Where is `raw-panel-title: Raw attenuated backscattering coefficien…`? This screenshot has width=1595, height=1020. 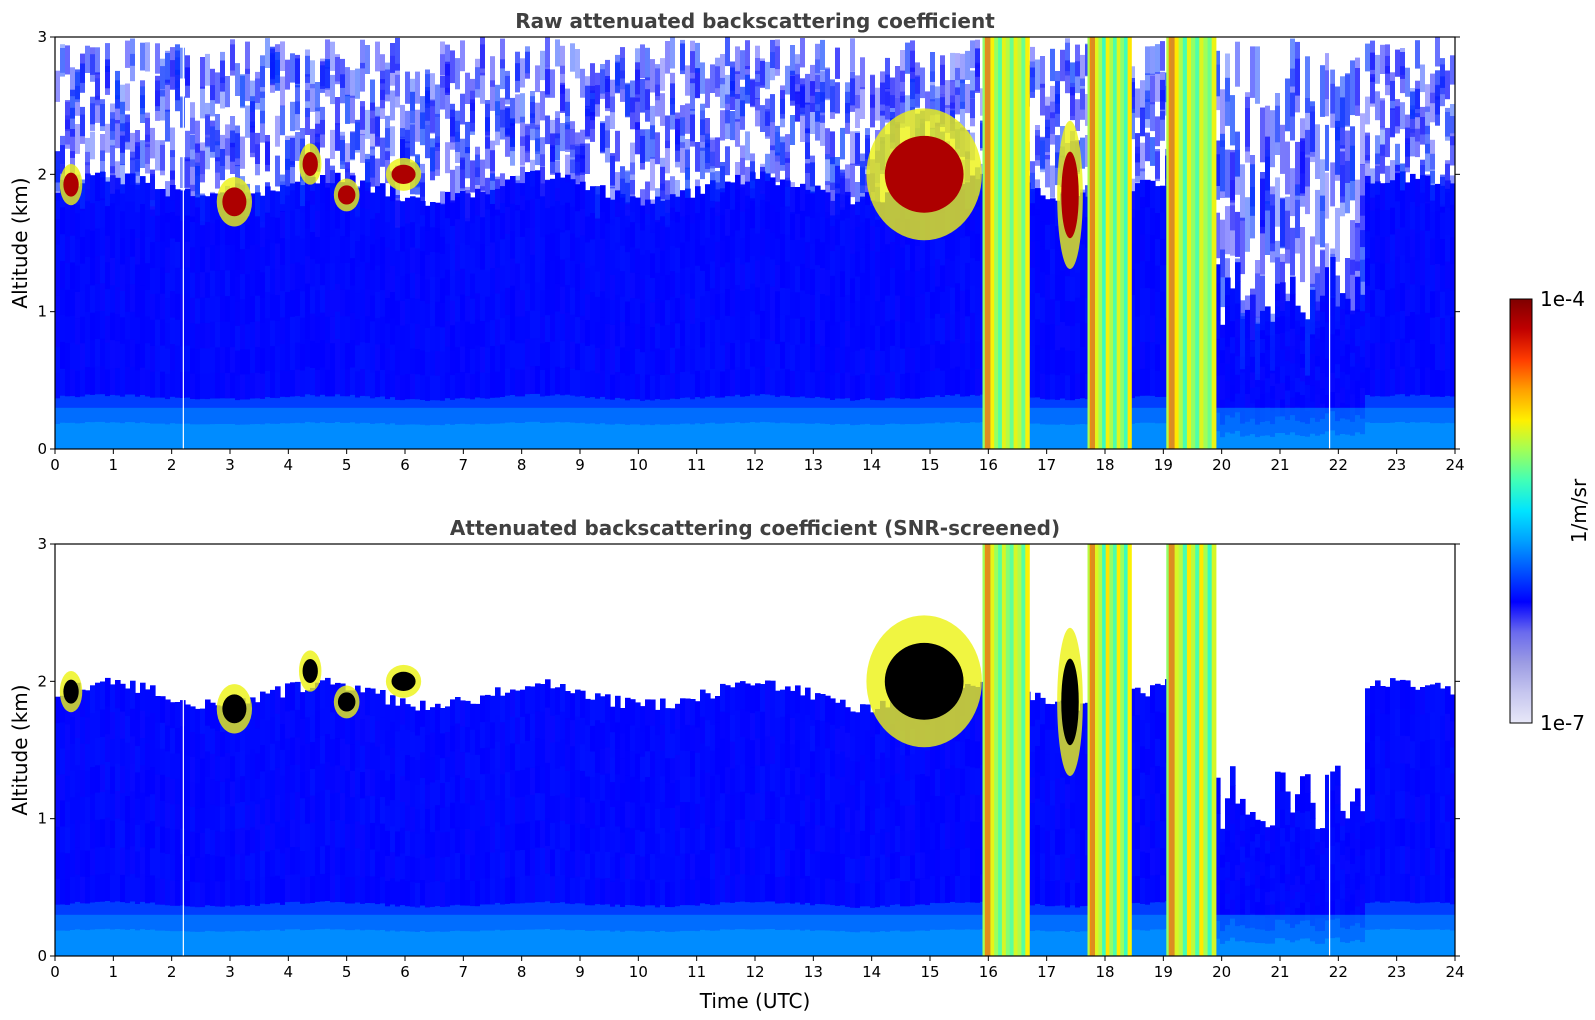
raw-panel-title: Raw attenuated backscattering coefficien… is located at coordinates (755, 21).